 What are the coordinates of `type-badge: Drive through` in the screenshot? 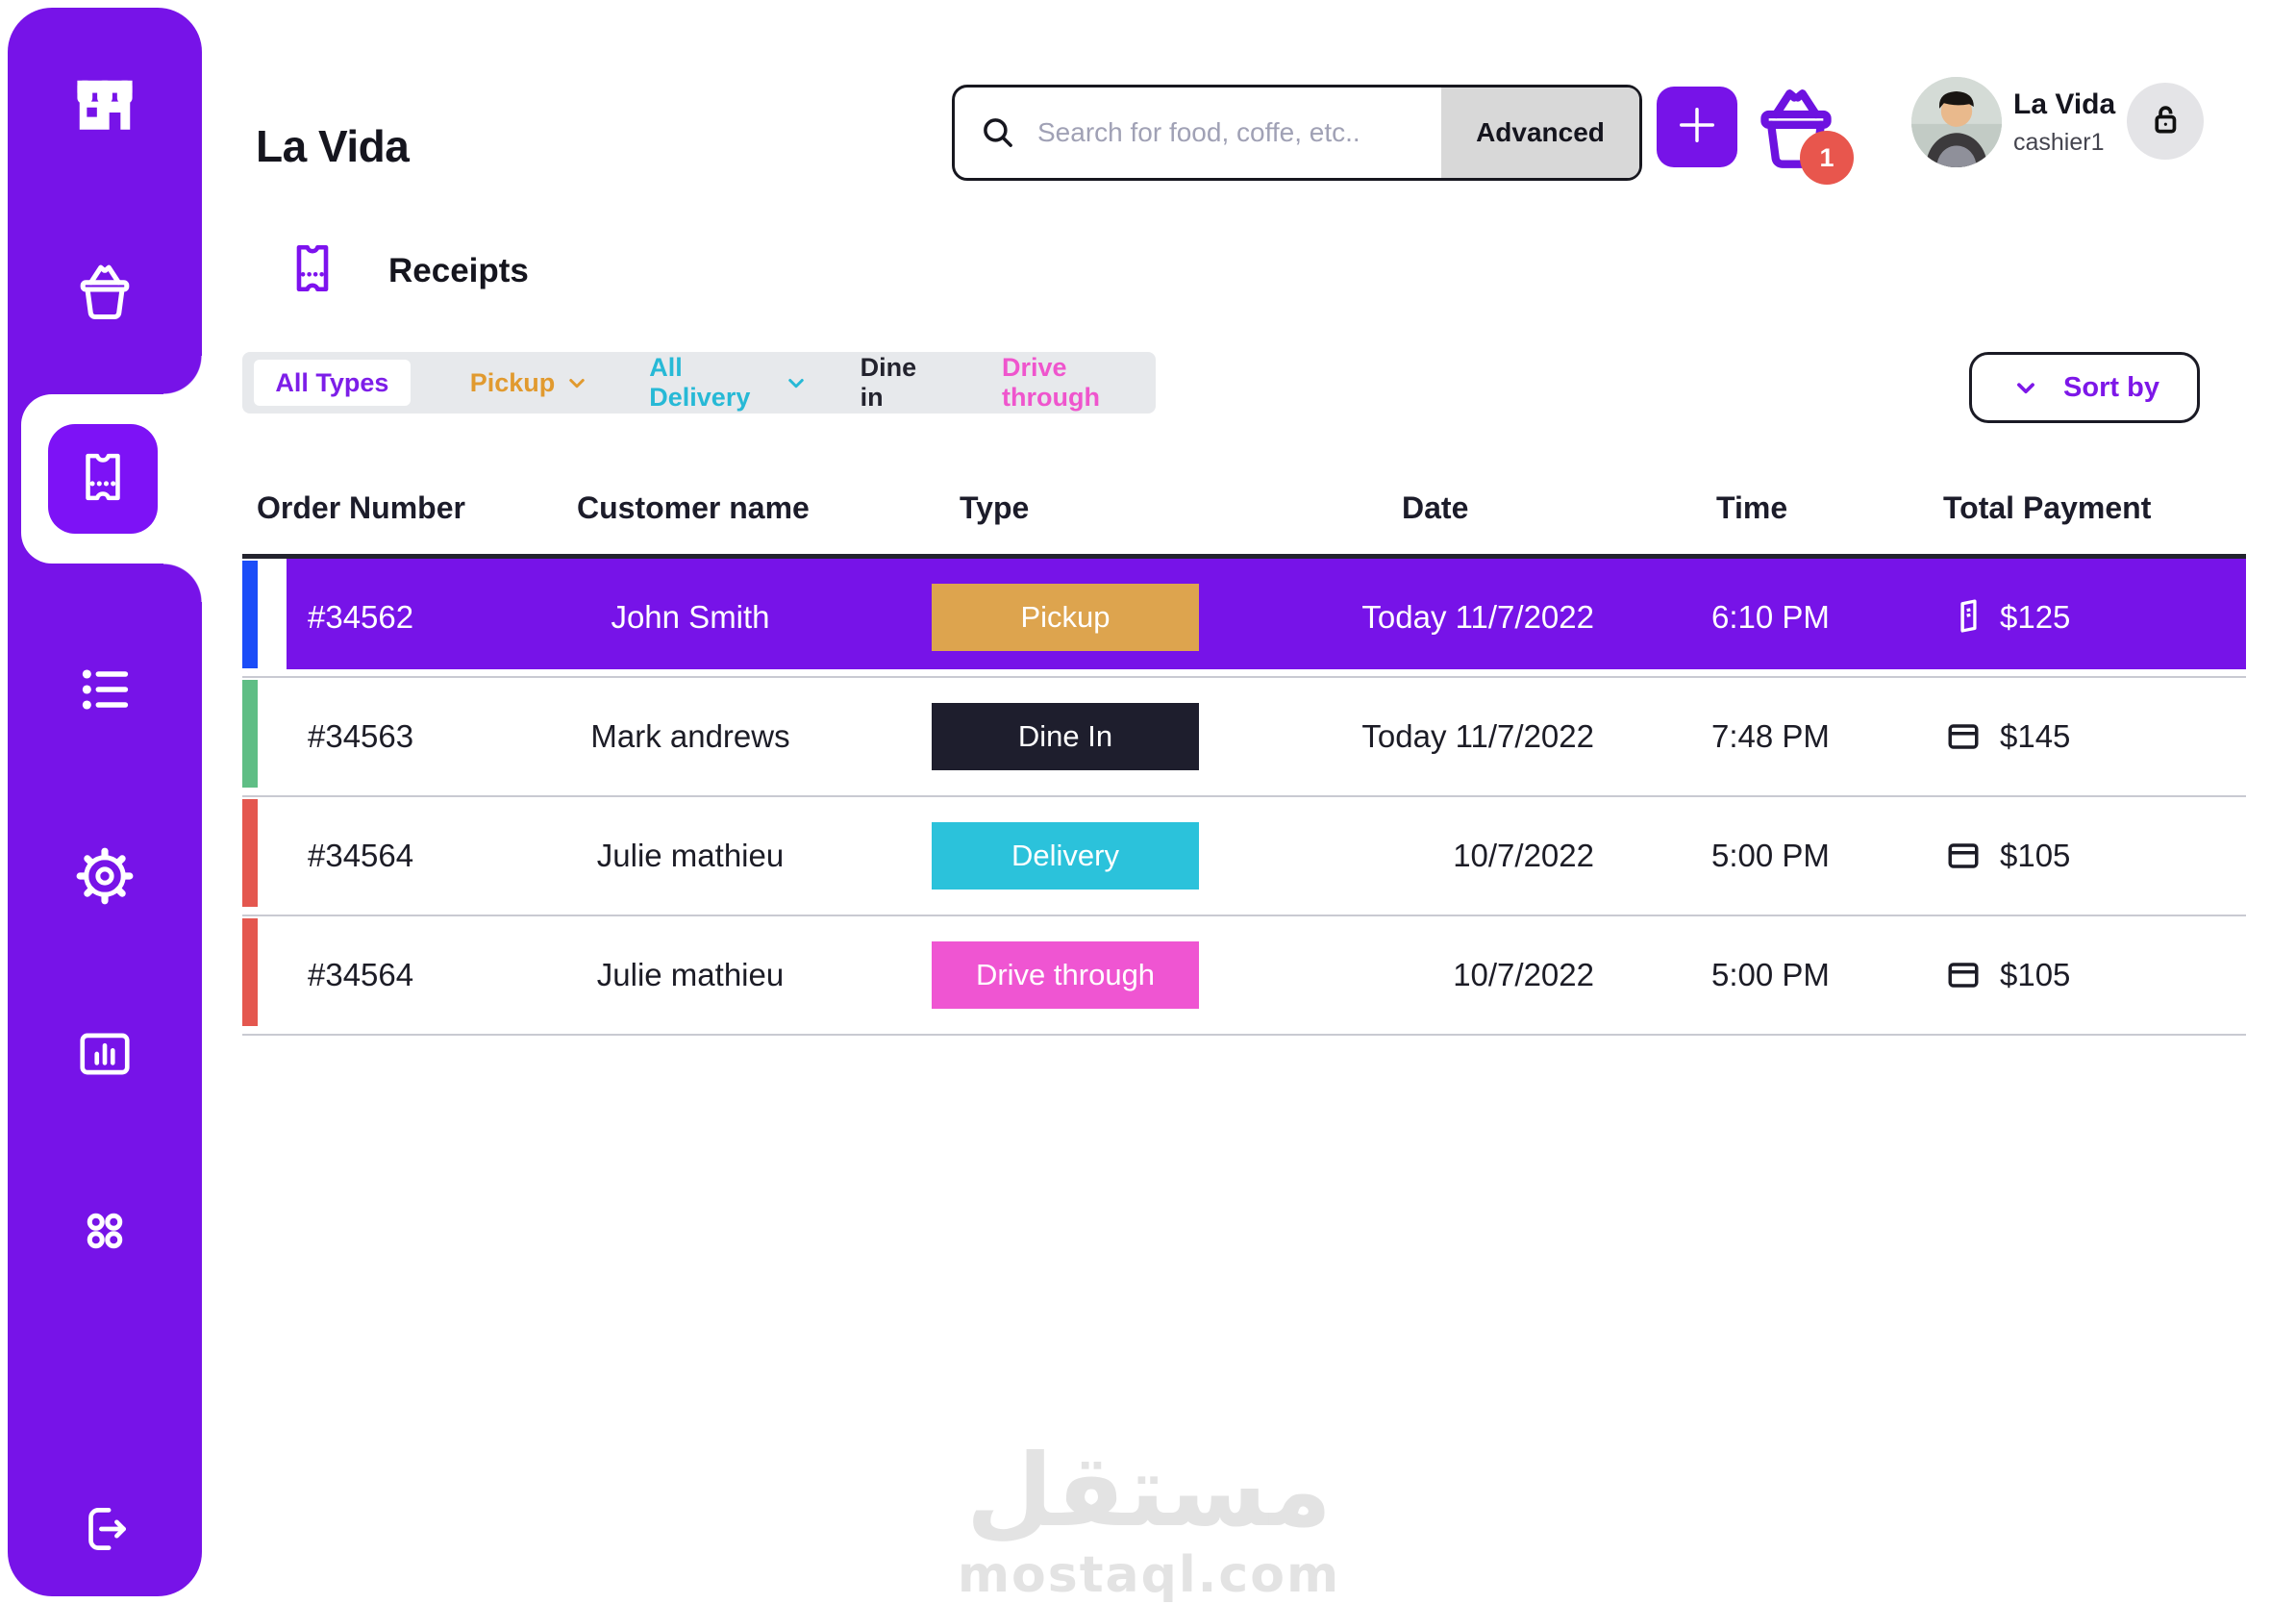 It's located at (1065, 975).